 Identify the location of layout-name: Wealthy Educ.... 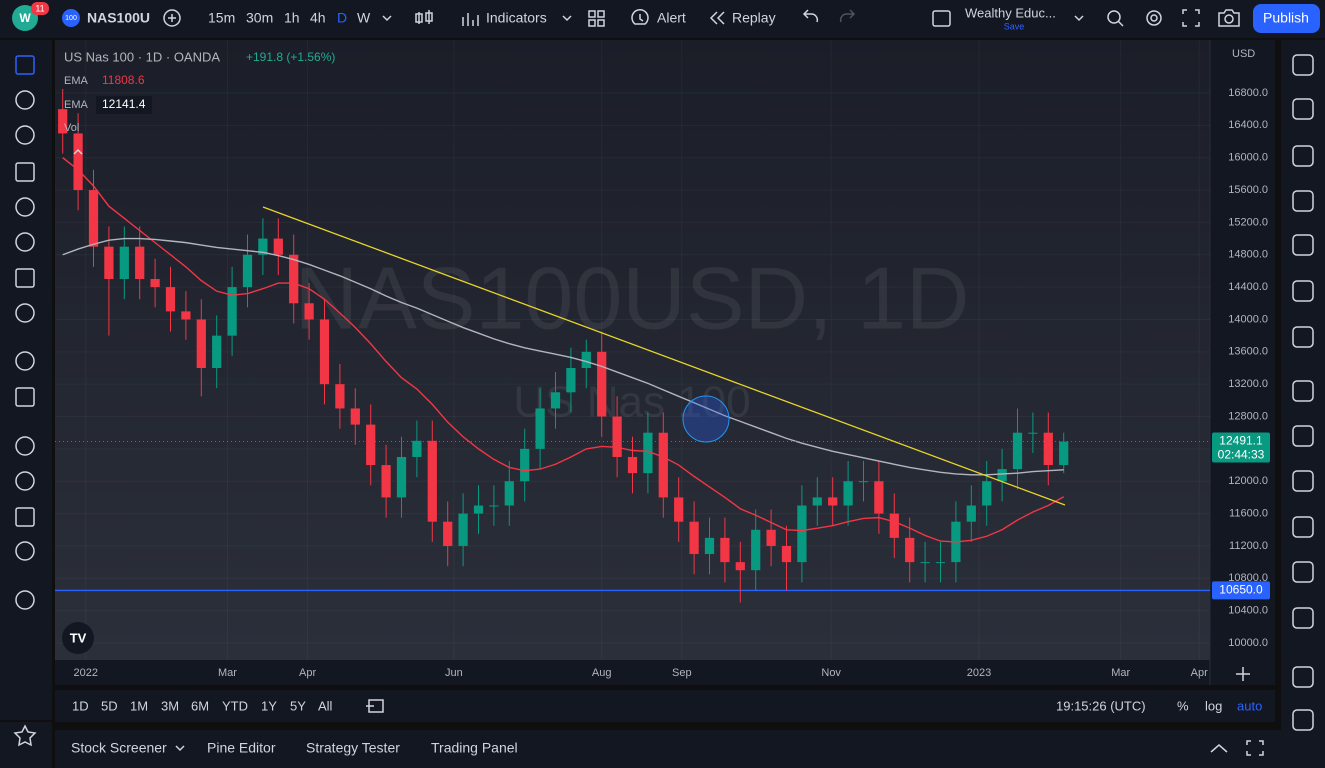
(1010, 12).